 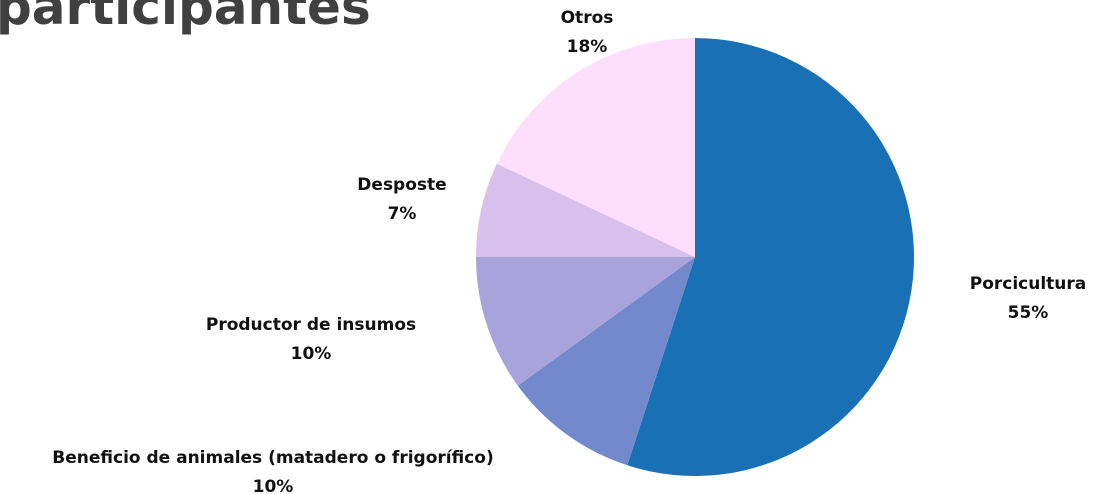 I want to click on slice-label: Porcicultura, so click(x=1028, y=284).